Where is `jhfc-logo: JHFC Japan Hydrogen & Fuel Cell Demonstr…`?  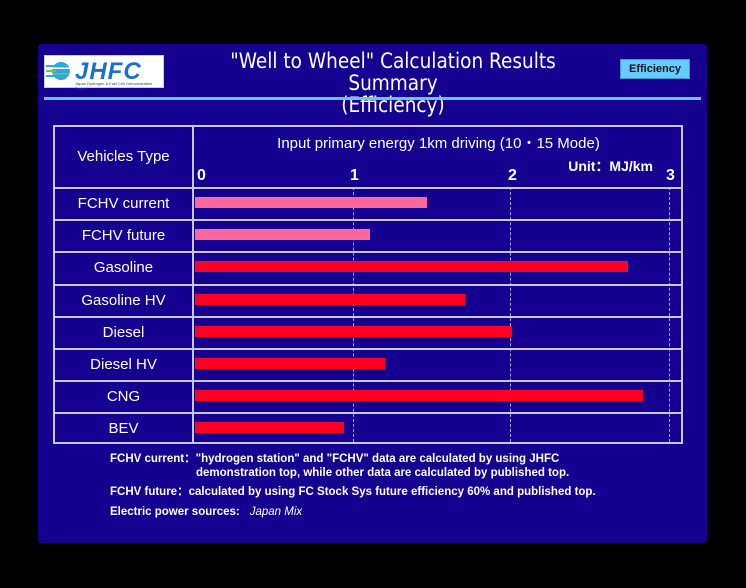
jhfc-logo: JHFC Japan Hydrogen & Fuel Cell Demonstr… is located at coordinates (104, 73).